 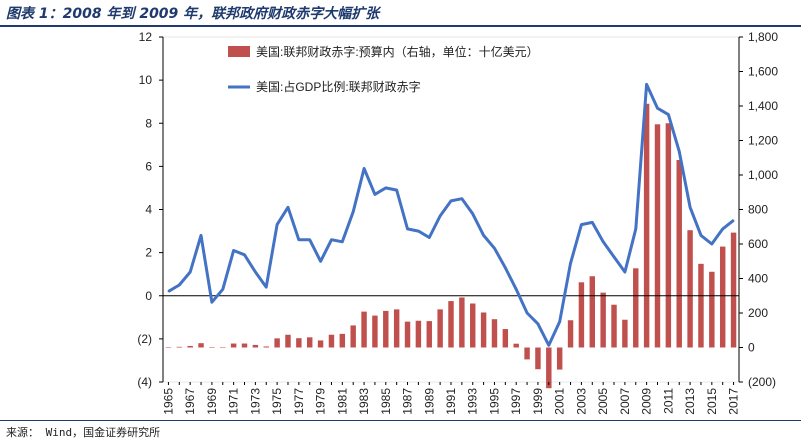 What do you see at coordinates (472, 214) in the screenshot?
I see `line-point-1993` at bounding box center [472, 214].